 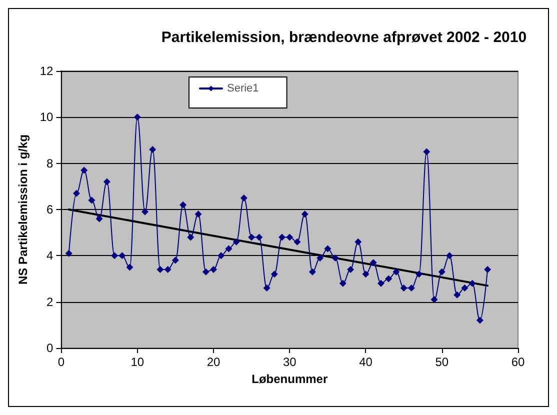 I want to click on legend-label: Serie1, so click(x=243, y=88).